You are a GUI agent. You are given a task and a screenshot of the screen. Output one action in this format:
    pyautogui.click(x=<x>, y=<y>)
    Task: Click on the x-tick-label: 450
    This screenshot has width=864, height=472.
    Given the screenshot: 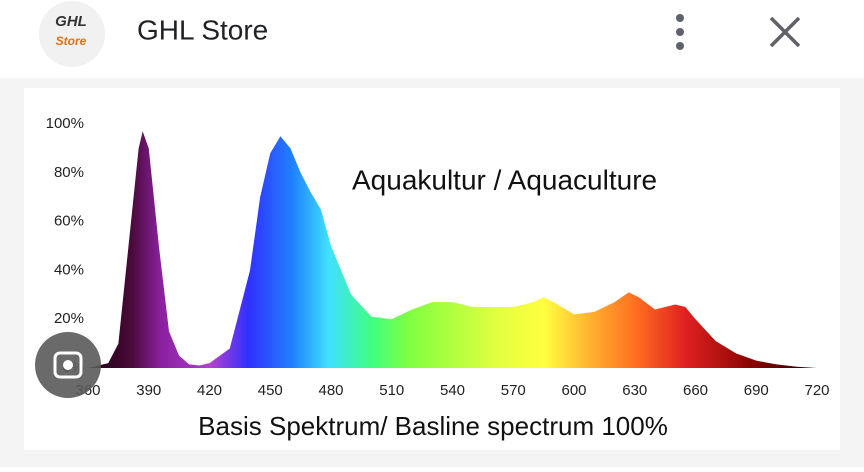 What is the action you would take?
    pyautogui.click(x=270, y=390)
    